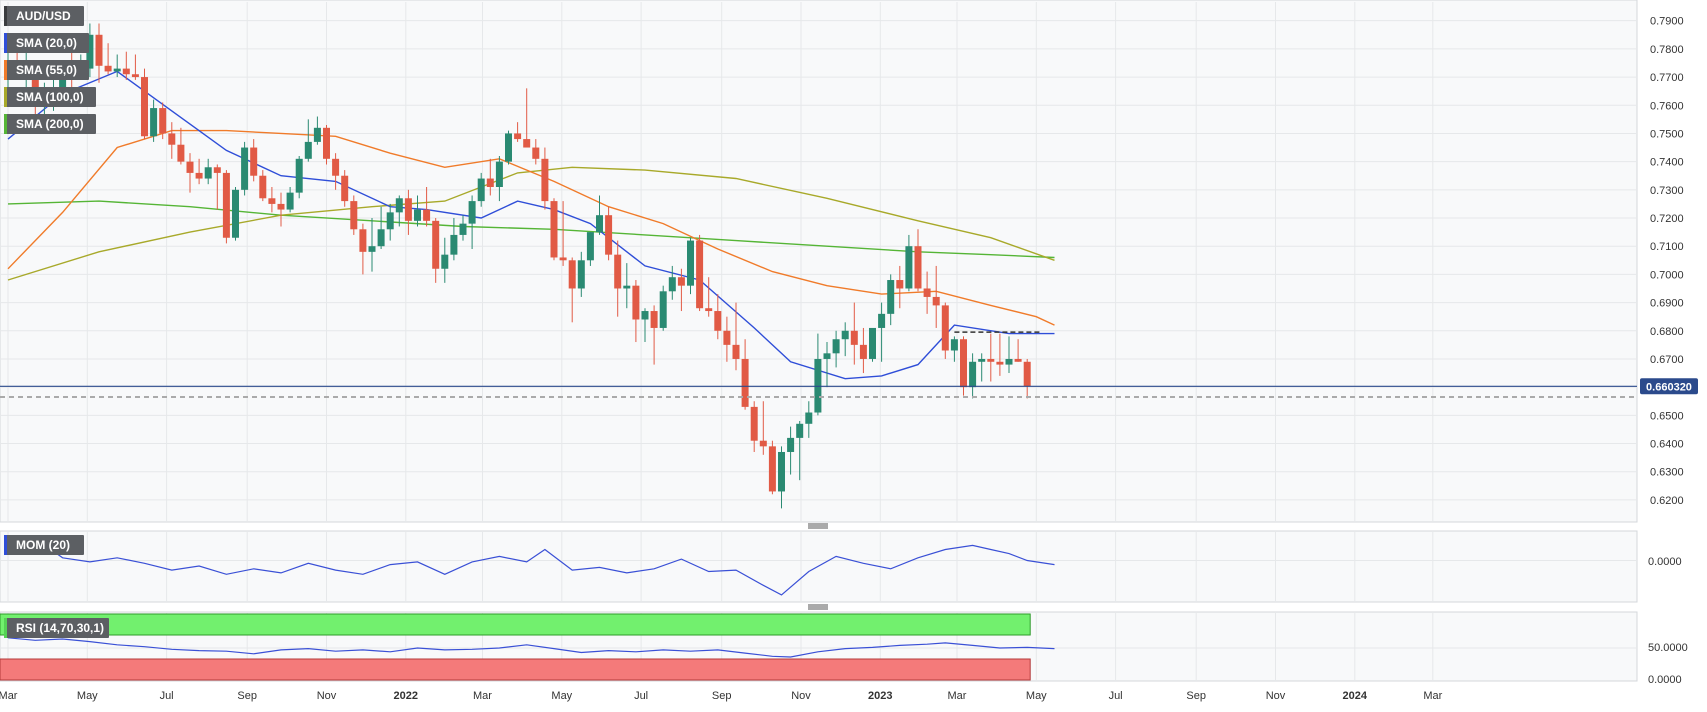 The width and height of the screenshot is (1707, 712). What do you see at coordinates (880, 696) in the screenshot?
I see `time-axis-label: 2023` at bounding box center [880, 696].